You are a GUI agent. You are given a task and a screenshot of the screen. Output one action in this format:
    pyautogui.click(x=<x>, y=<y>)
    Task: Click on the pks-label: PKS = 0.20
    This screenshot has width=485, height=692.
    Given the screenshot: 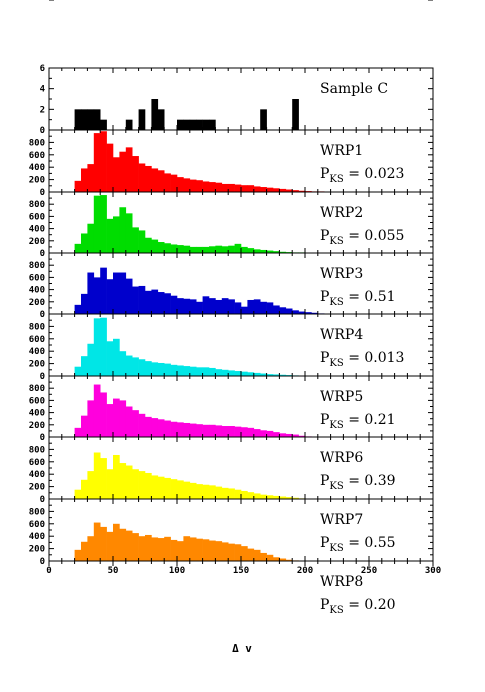 What is the action you would take?
    pyautogui.click(x=358, y=606)
    